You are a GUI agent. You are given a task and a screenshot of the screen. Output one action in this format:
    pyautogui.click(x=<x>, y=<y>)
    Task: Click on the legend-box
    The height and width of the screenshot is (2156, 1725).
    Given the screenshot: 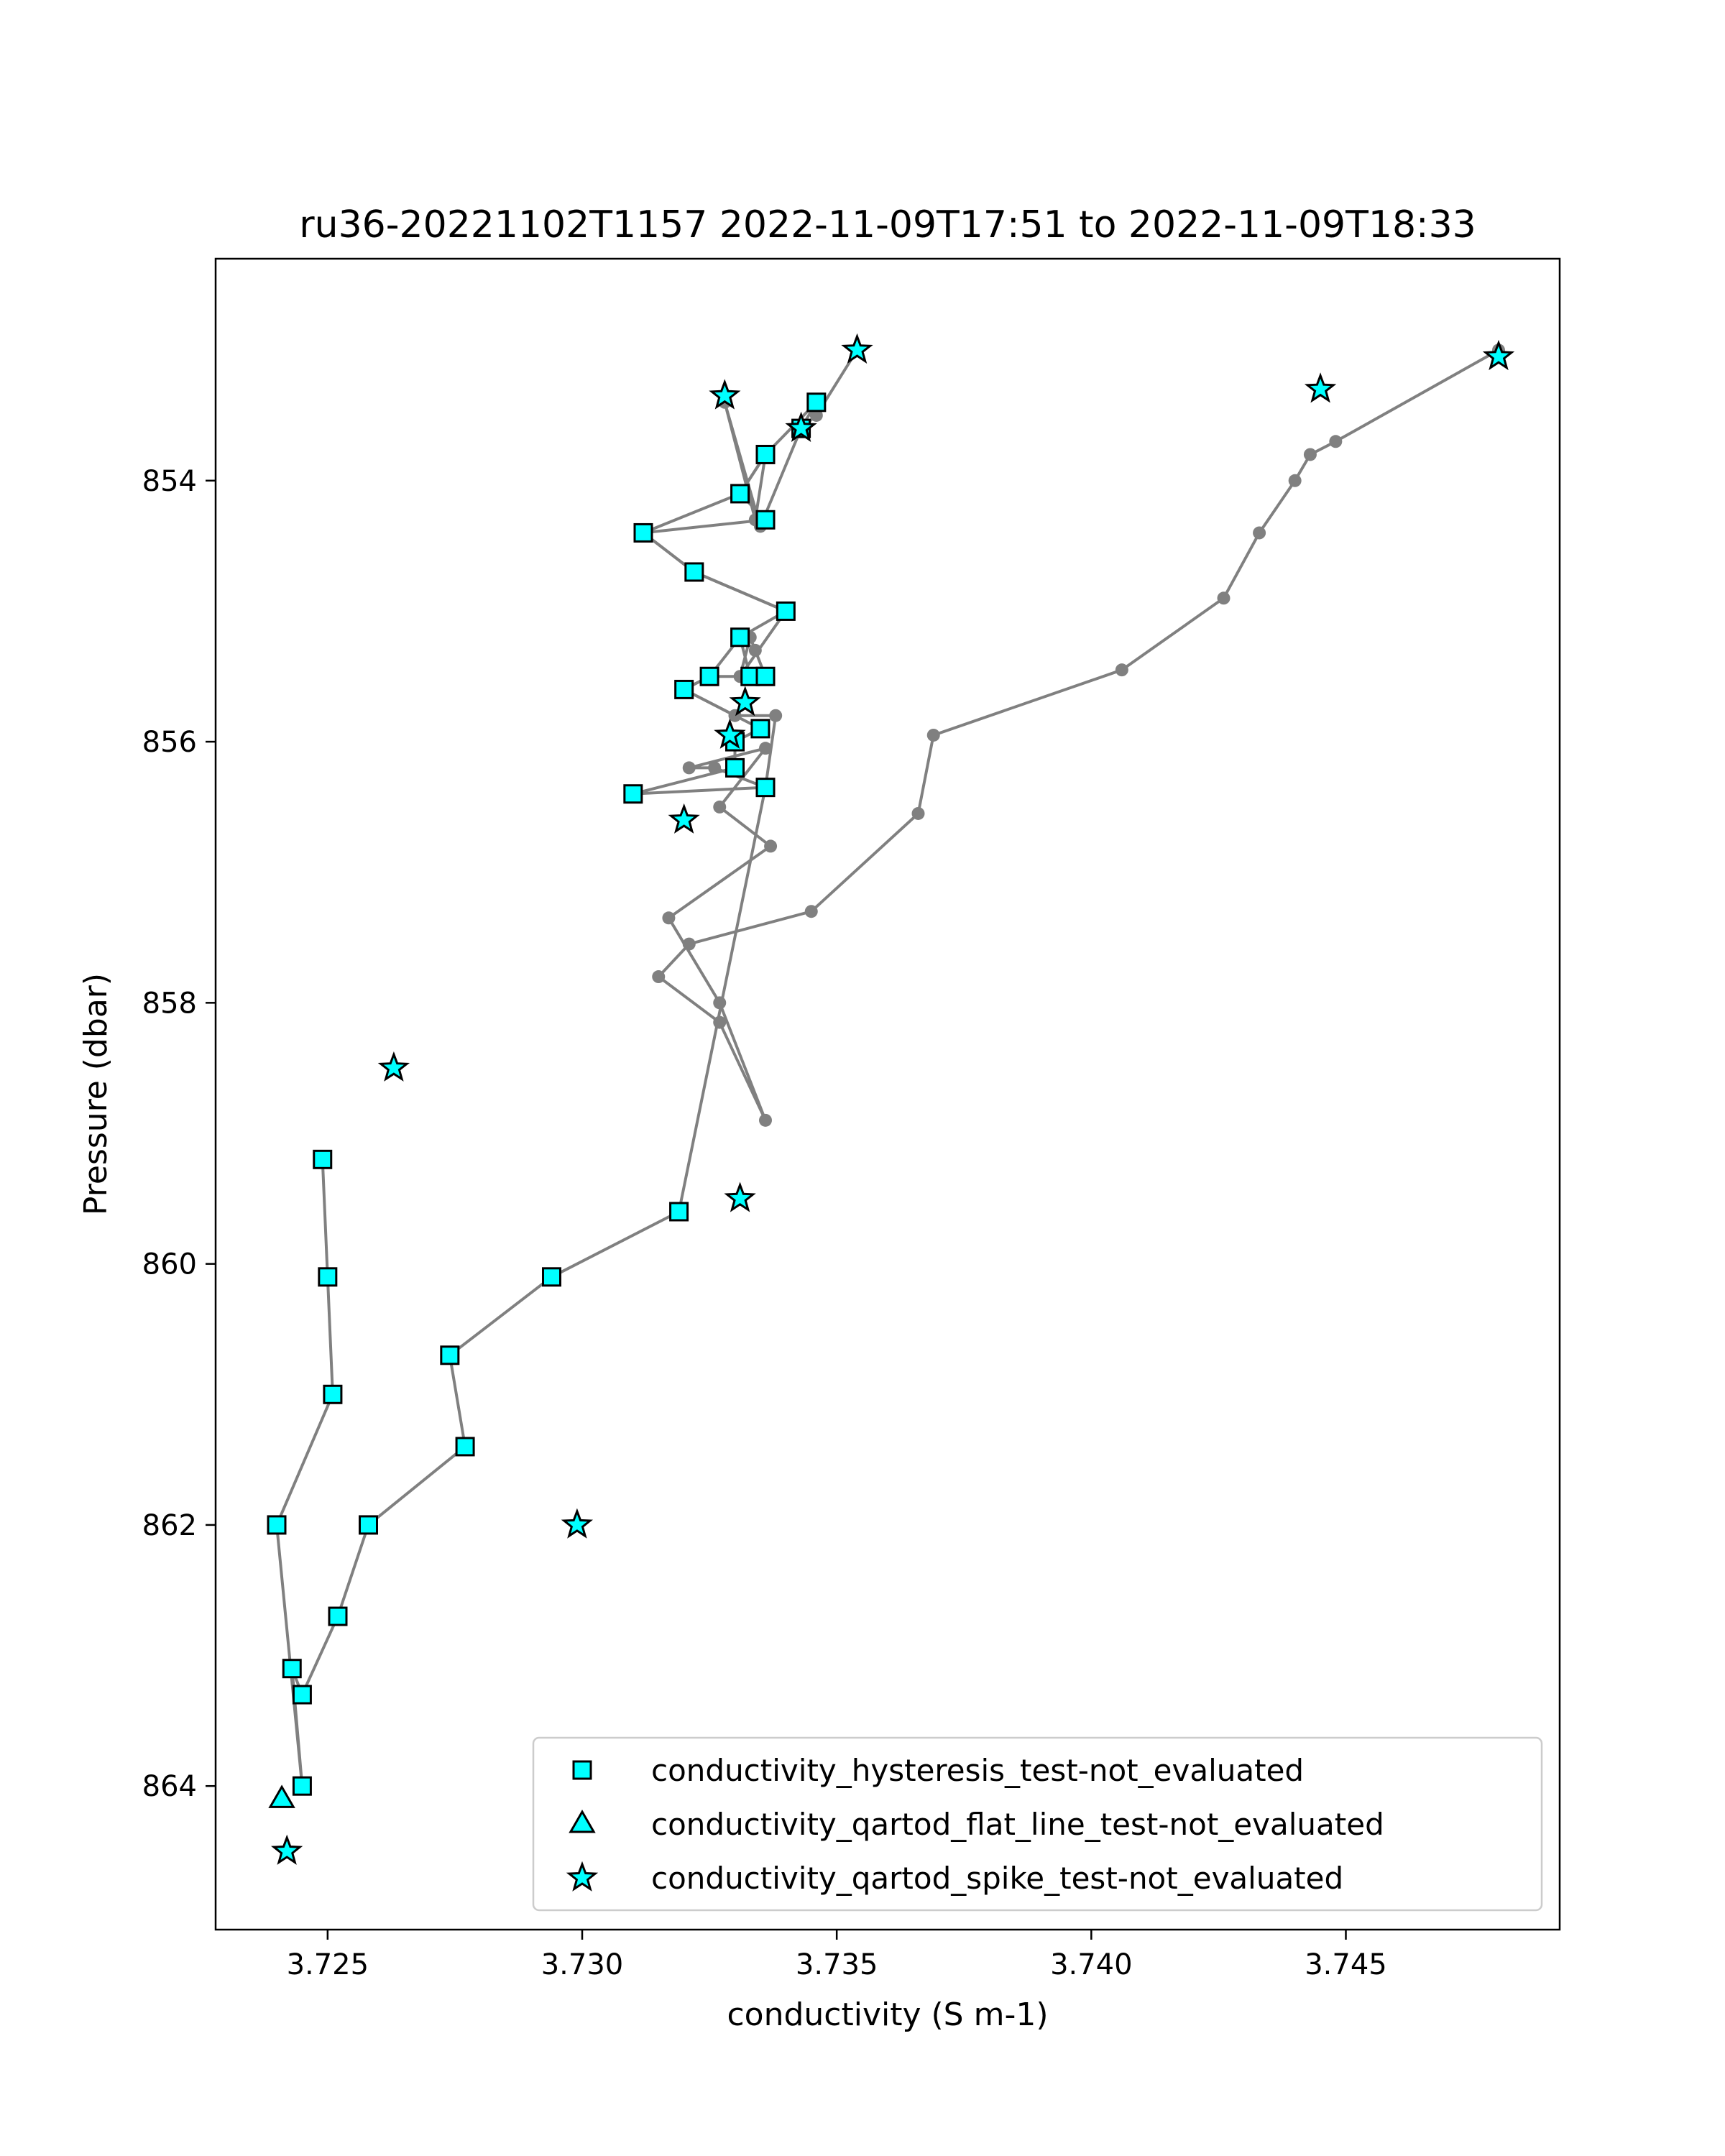 What is the action you would take?
    pyautogui.click(x=1037, y=1824)
    